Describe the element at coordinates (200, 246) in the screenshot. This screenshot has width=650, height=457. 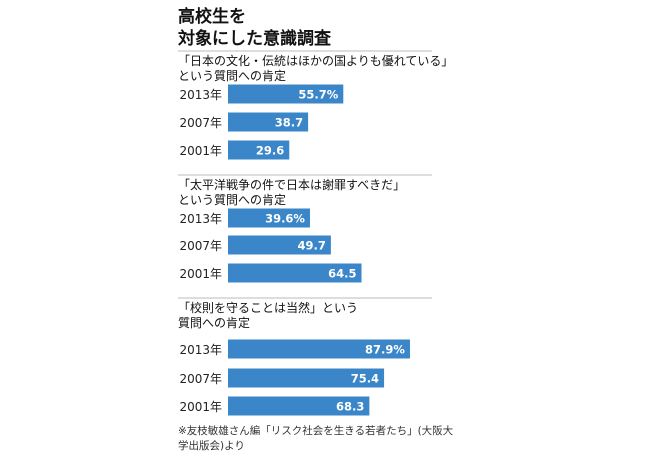
I see `panel-2-year-label-2: 2007年` at that location.